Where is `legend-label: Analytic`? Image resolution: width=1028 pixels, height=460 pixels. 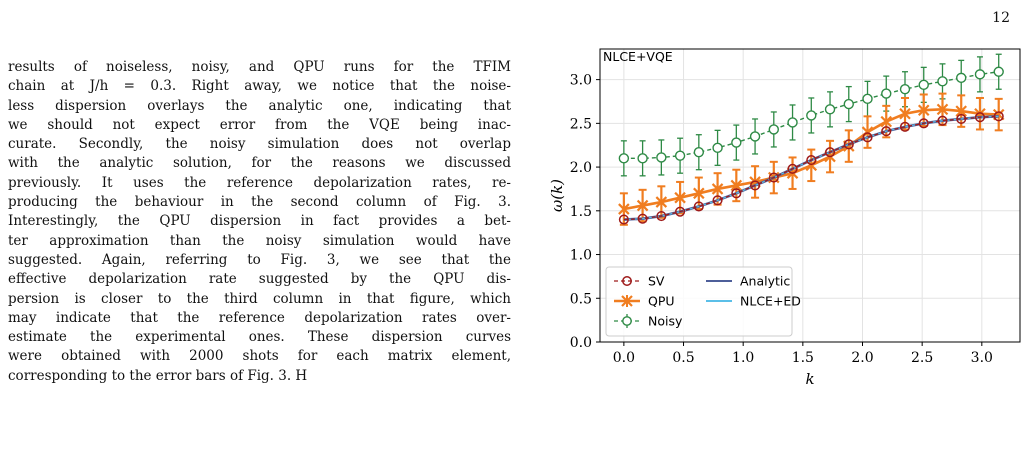 legend-label: Analytic is located at coordinates (765, 281).